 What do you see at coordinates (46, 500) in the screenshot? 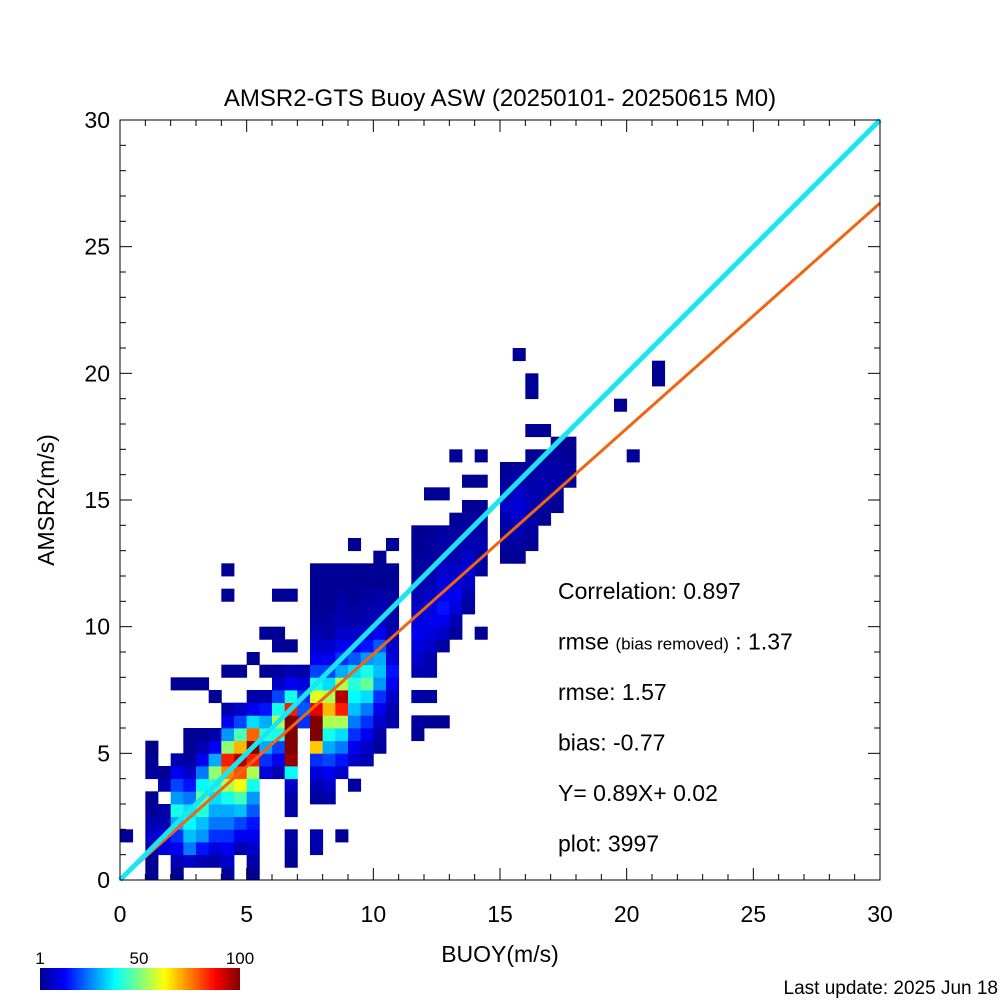
I see `y-axis-label: AMSR2(m/s)` at bounding box center [46, 500].